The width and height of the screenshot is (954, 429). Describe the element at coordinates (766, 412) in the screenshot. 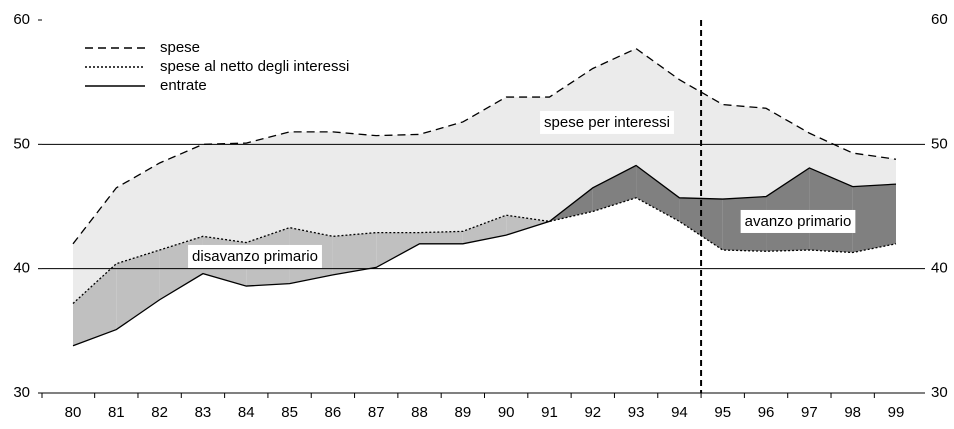

I see `x-tick-label: 96` at that location.